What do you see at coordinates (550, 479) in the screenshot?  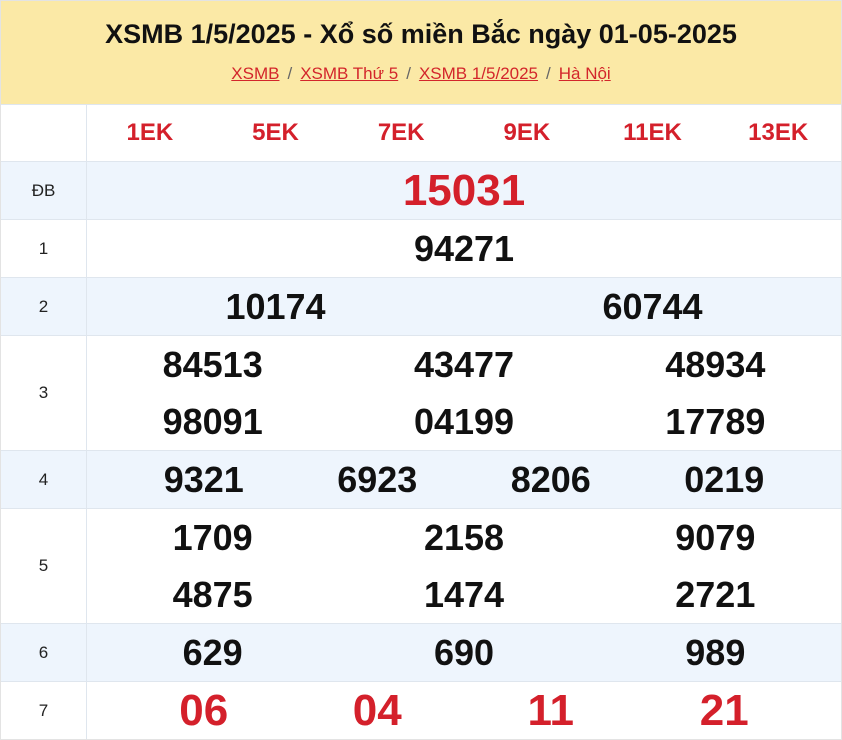 I see `prize-number: 8206` at bounding box center [550, 479].